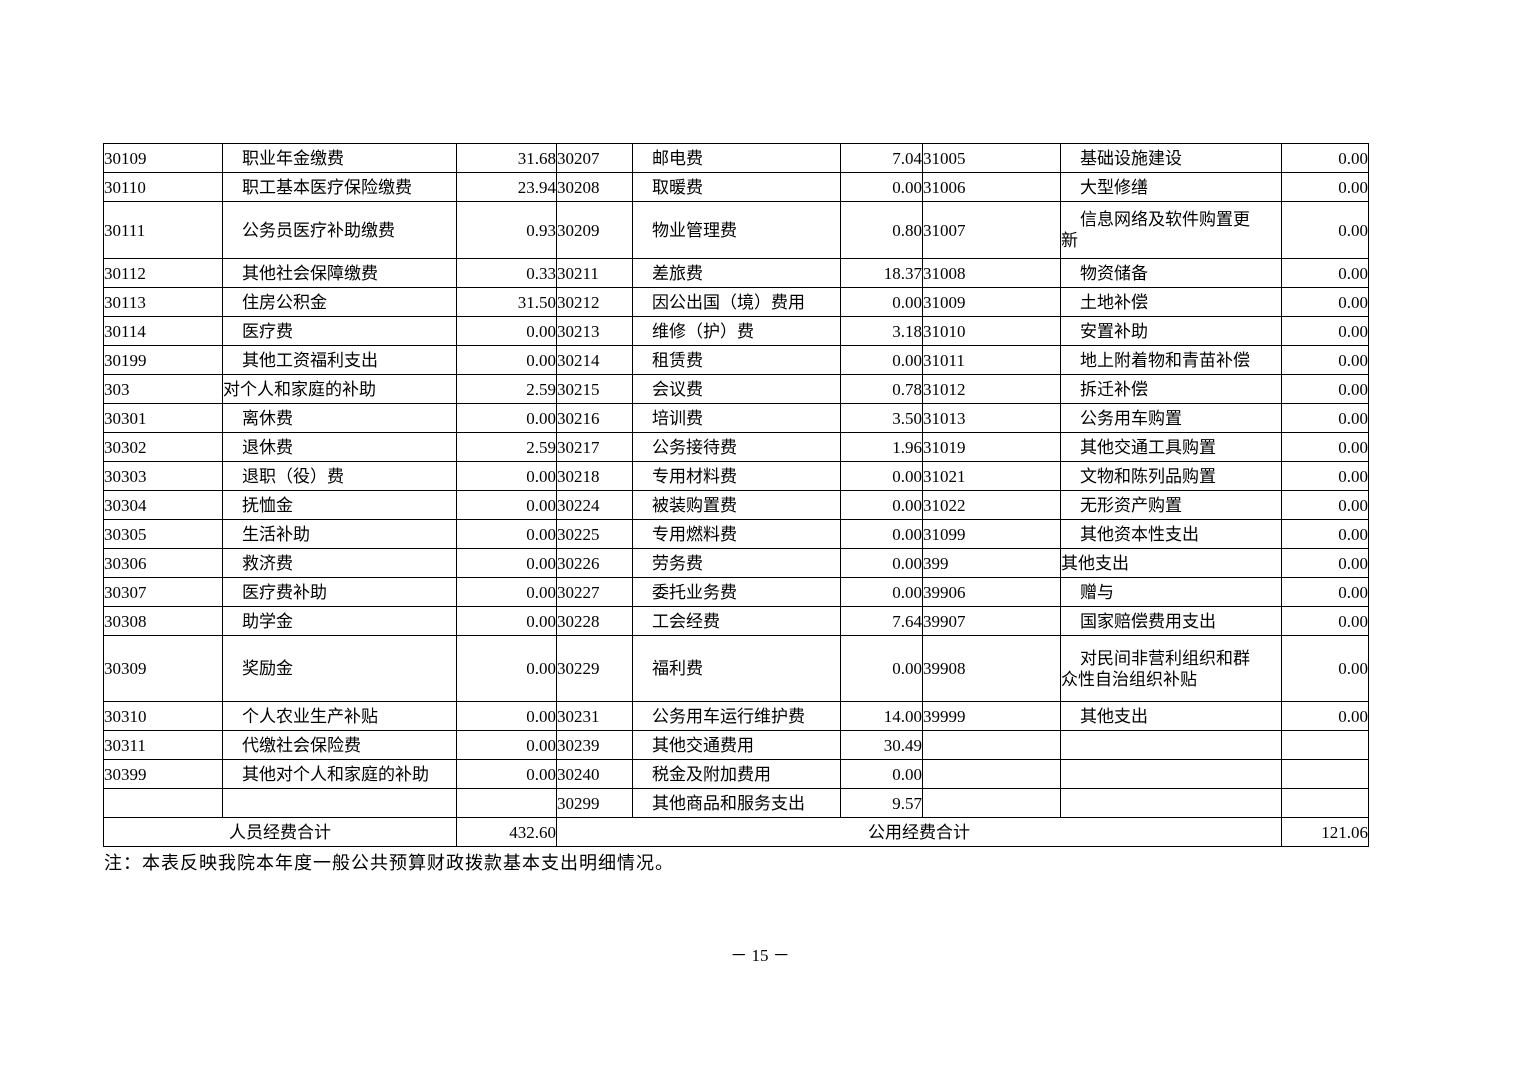  What do you see at coordinates (991, 302) in the screenshot?
I see `code-cell: 31009` at bounding box center [991, 302].